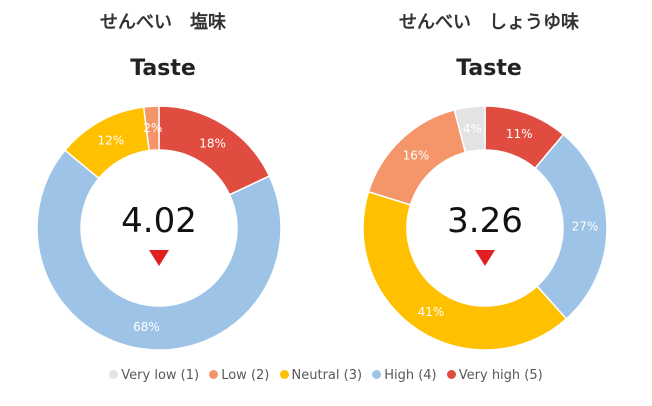 This screenshot has width=652, height=406. Describe the element at coordinates (245, 375) in the screenshot. I see `legend-label: Low (2)` at that location.